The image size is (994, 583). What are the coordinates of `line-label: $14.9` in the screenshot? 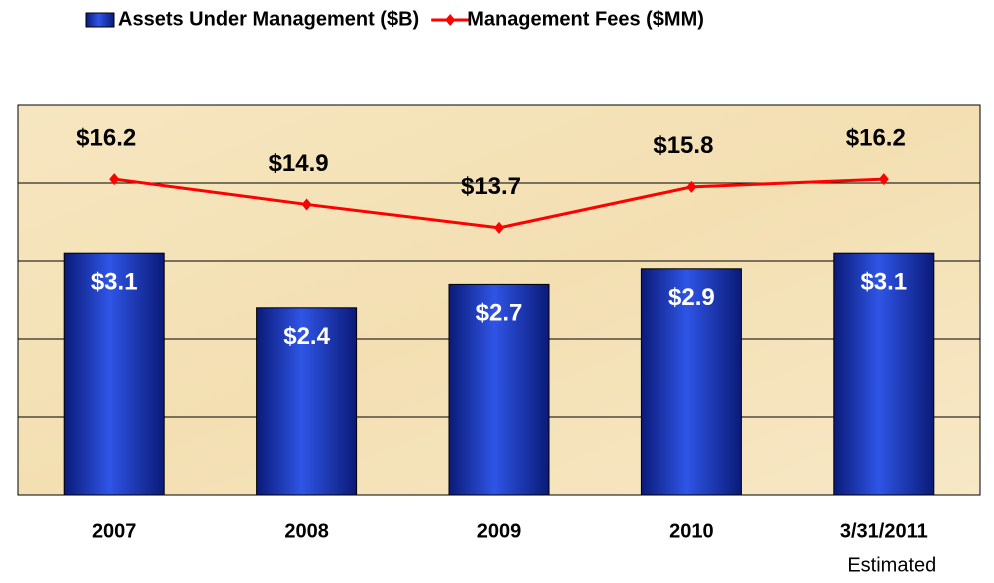 It's located at (299, 163).